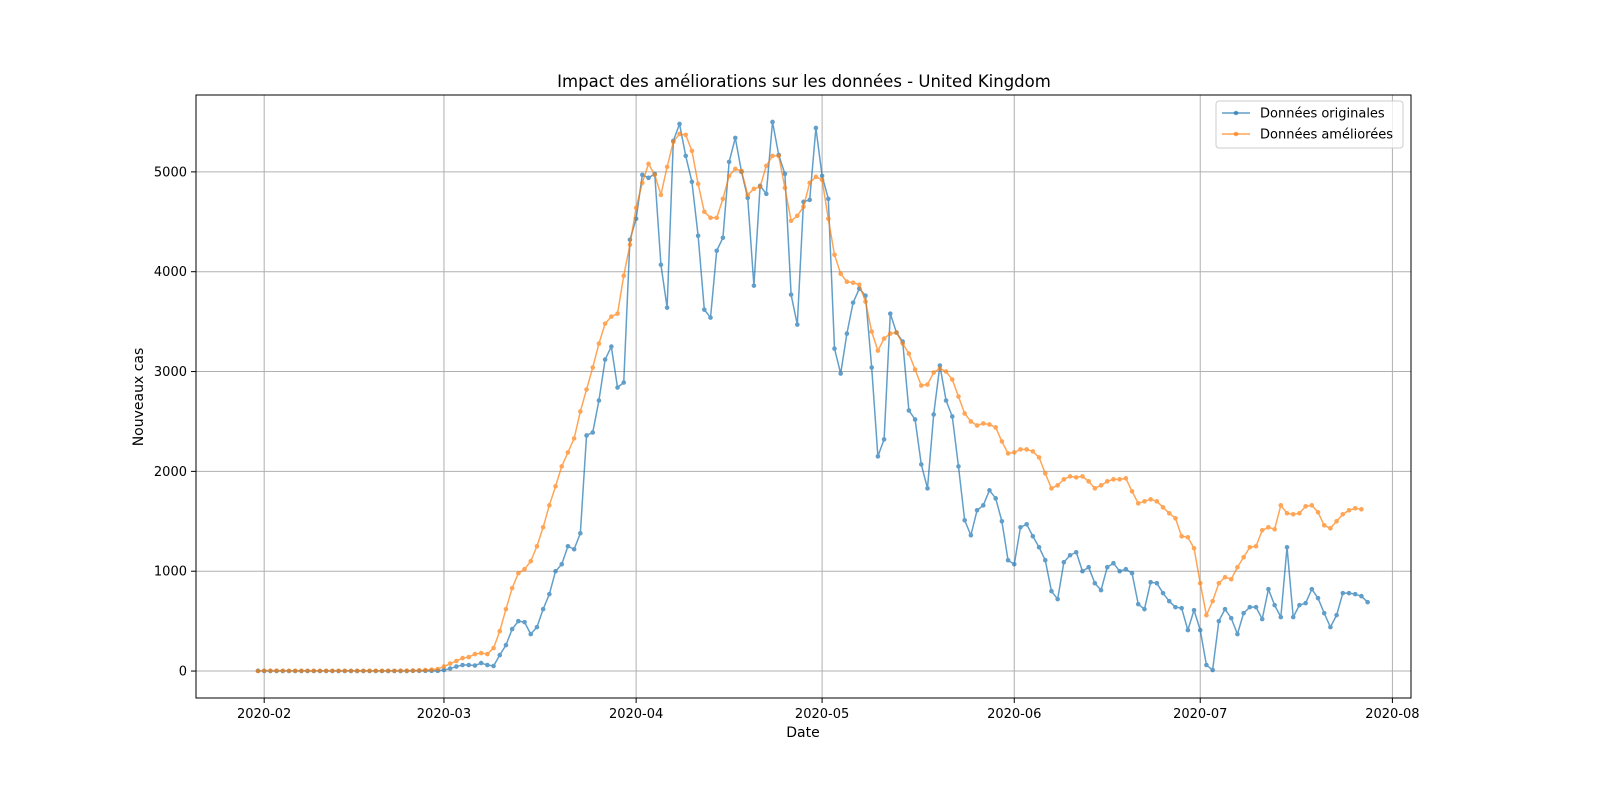 The image size is (1600, 800). I want to click on legend-label: Données originales, so click(1322, 114).